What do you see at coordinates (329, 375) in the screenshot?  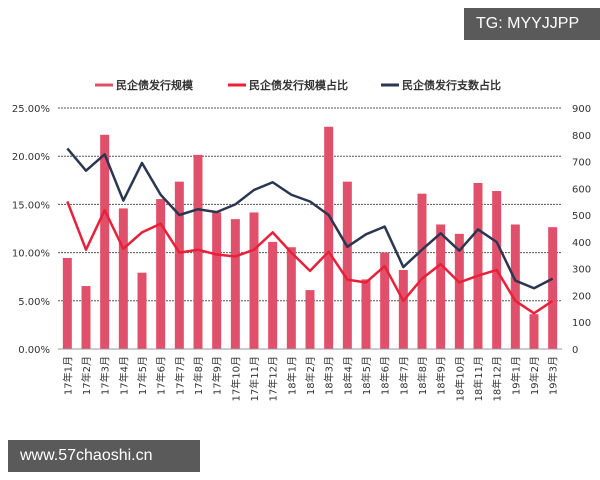 I see `x-axis-tick: 18年3月` at bounding box center [329, 375].